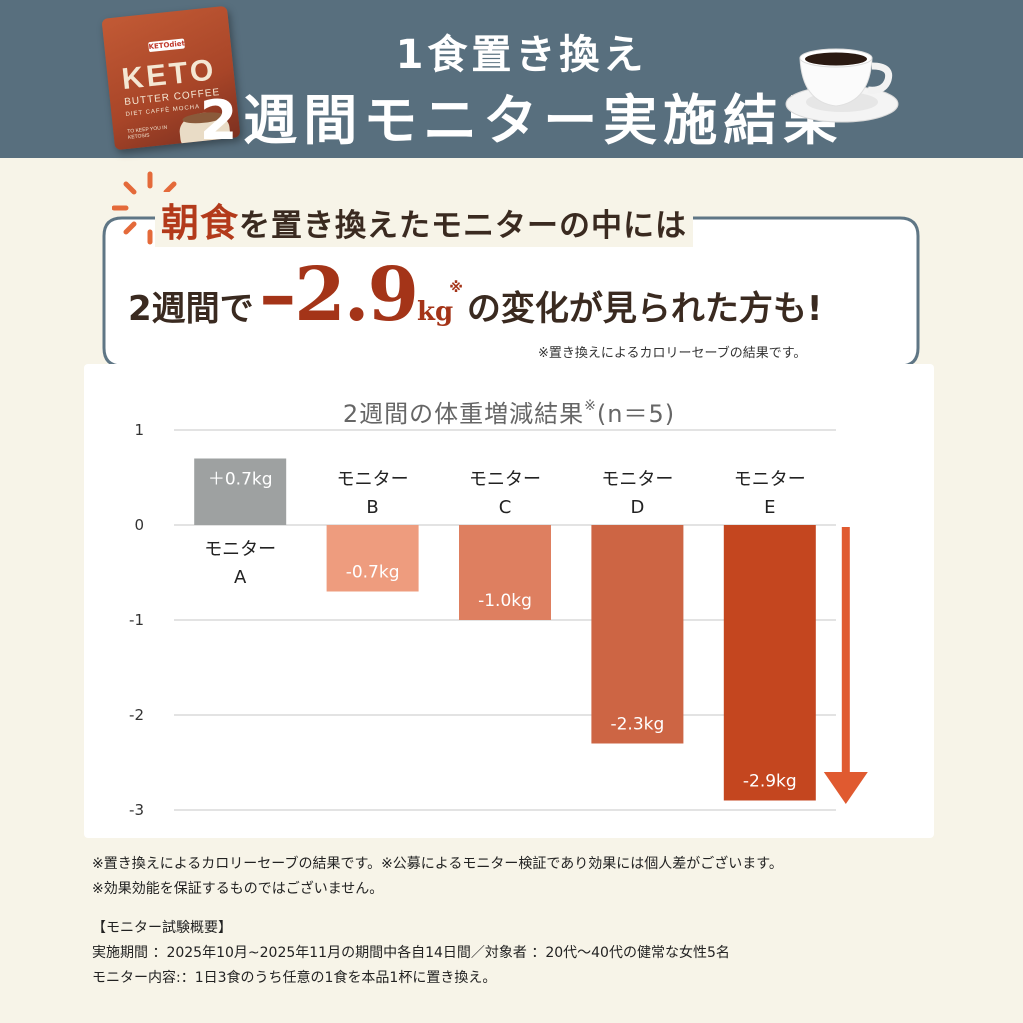  Describe the element at coordinates (672, 353) in the screenshot. I see `bubble-footnote: ※置き換えによるカロリーセーブの結果です。` at that location.